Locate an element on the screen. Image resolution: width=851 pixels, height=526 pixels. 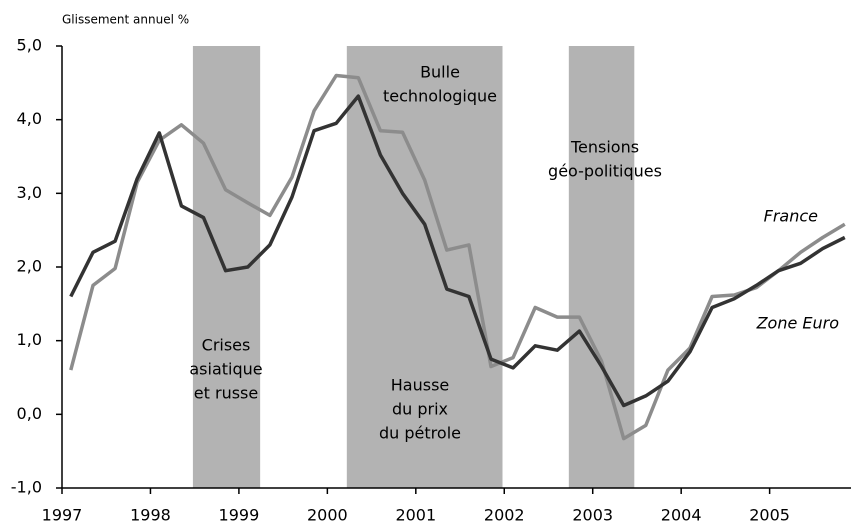
band-label: du pétrole is located at coordinates (420, 433).